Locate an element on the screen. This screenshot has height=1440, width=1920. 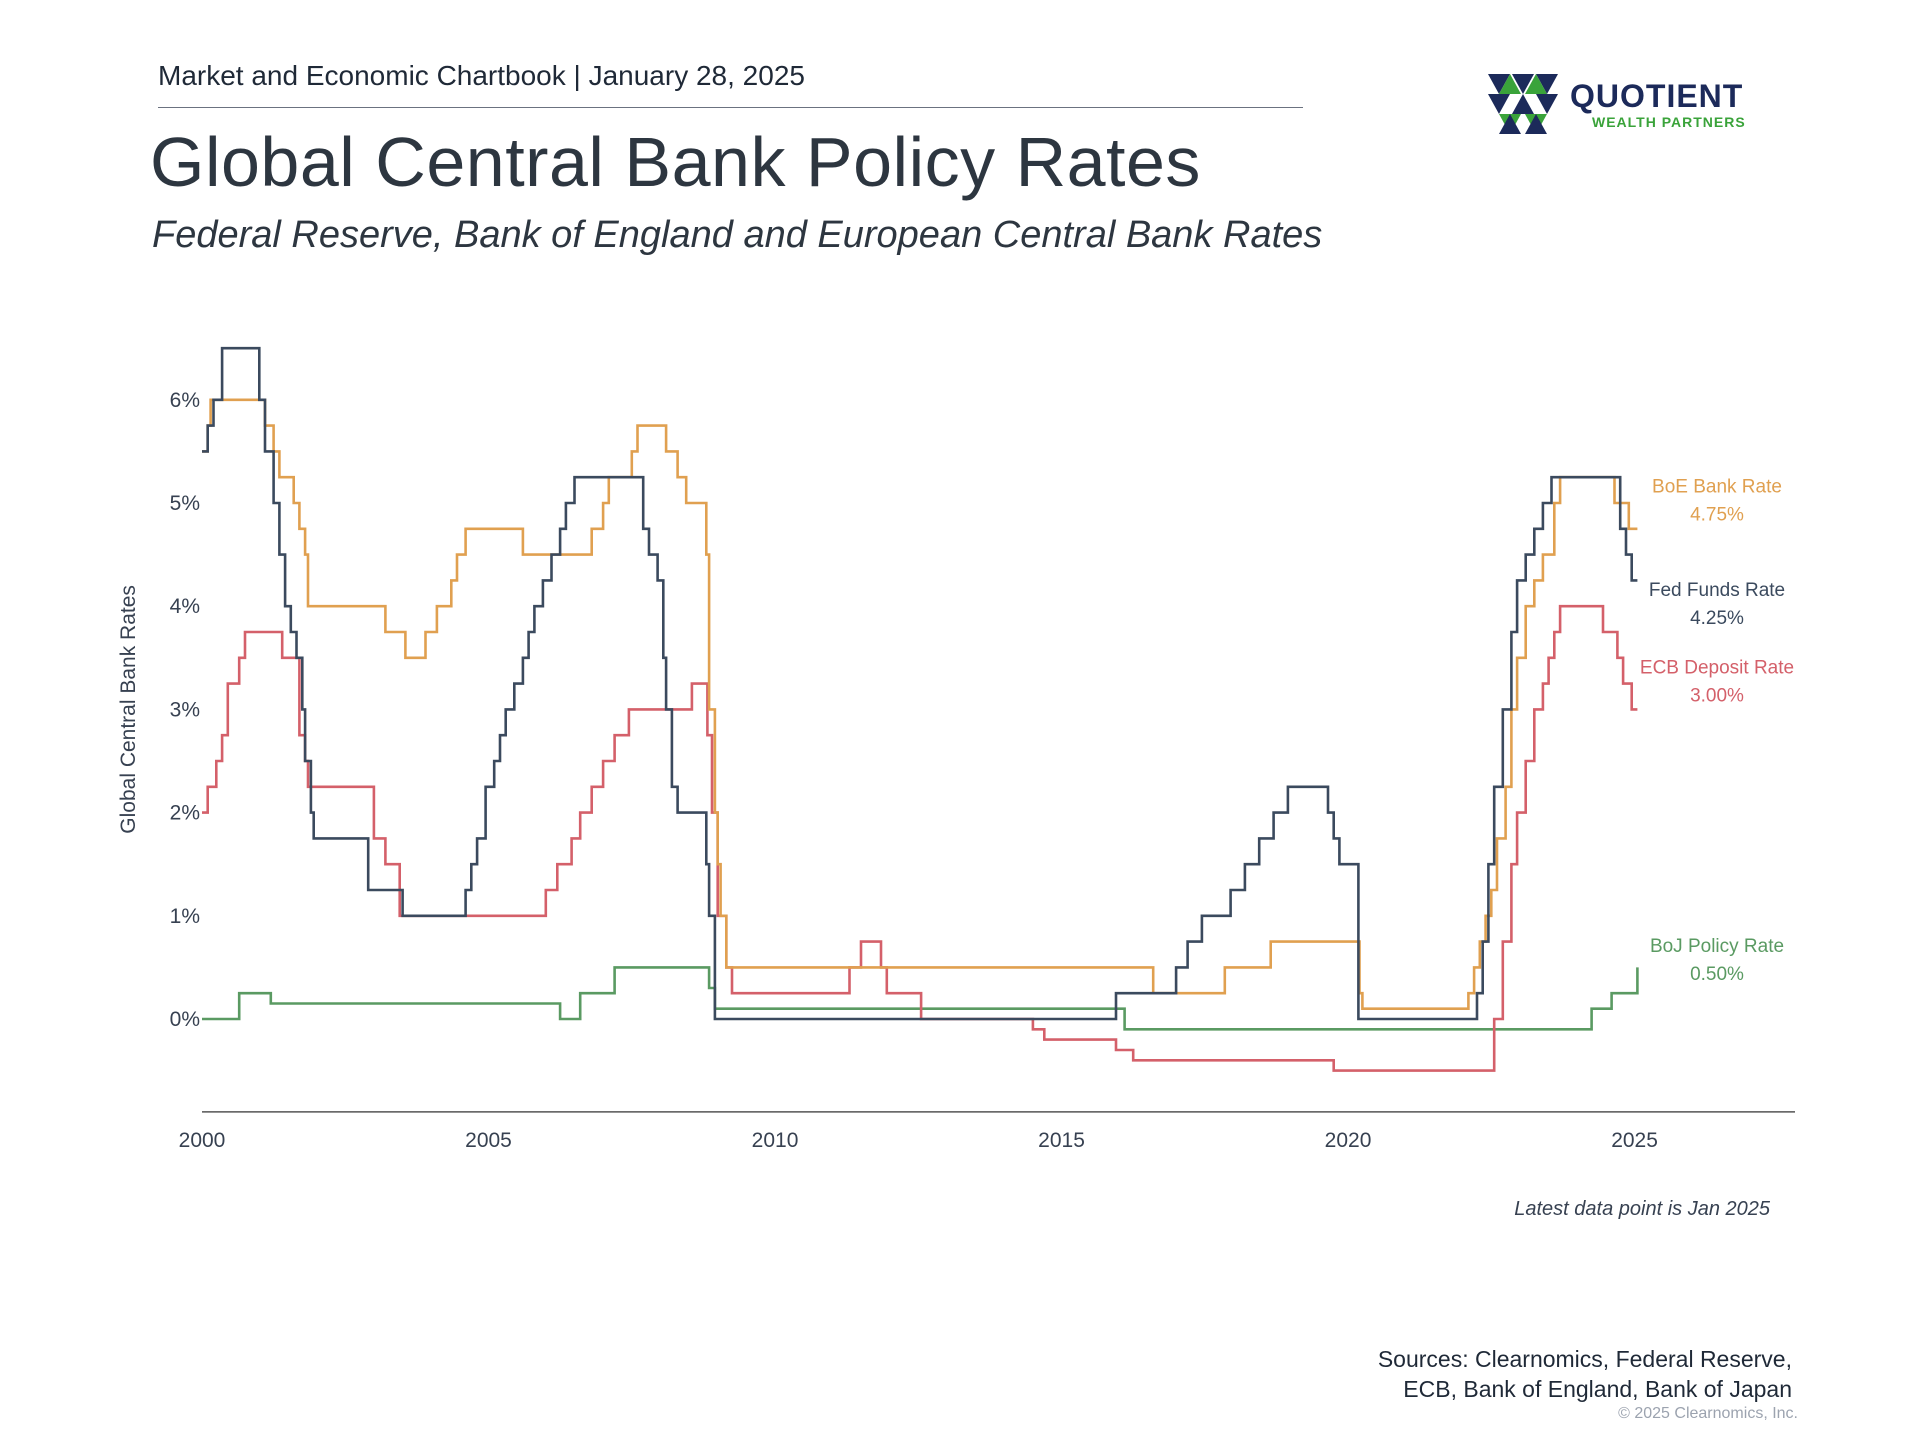
series-label-name: Fed Funds Rate is located at coordinates (1717, 590).